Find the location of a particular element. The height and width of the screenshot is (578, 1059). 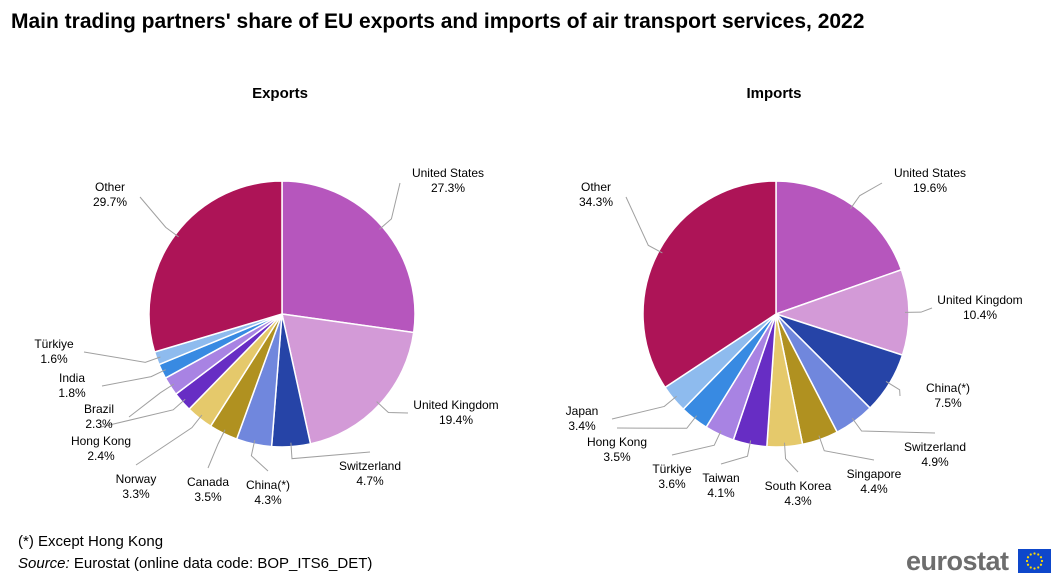

slice-value-canada: 3.5% is located at coordinates (208, 497).